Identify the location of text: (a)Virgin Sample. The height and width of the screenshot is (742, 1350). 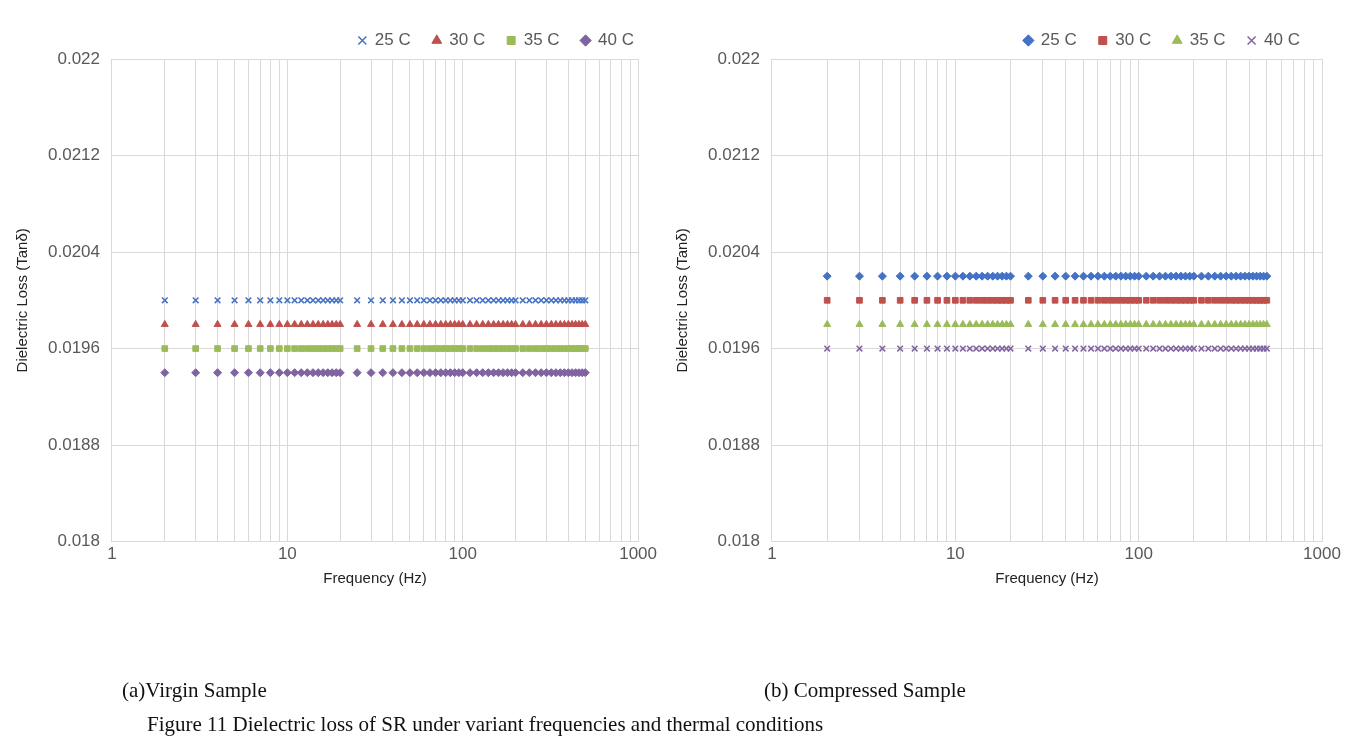
(194, 690).